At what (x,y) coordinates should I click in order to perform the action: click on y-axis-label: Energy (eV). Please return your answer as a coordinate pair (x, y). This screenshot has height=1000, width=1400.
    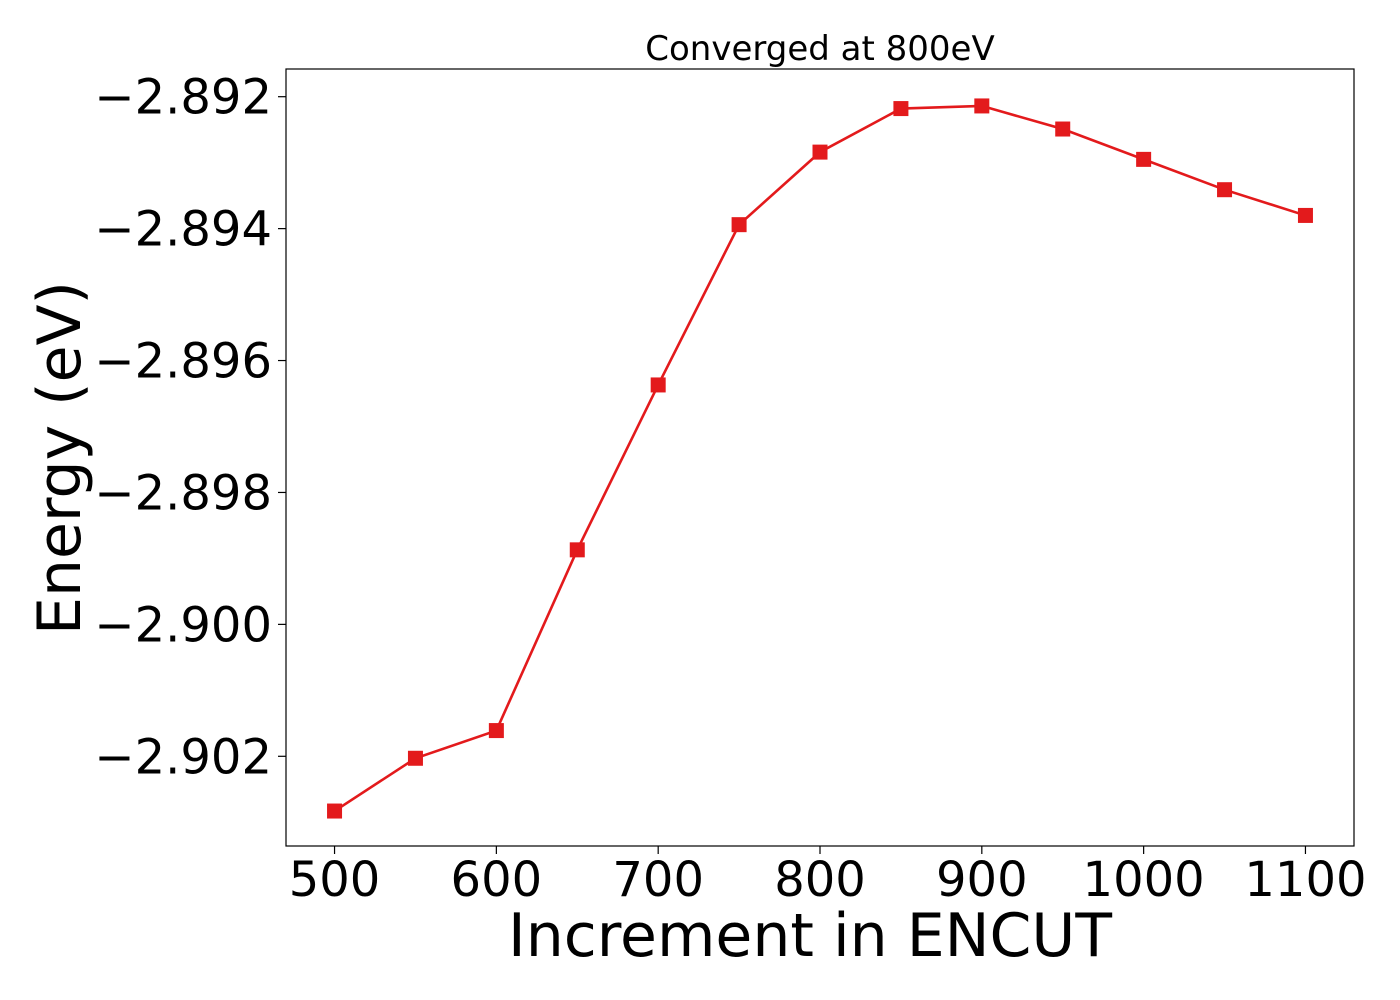
    Looking at the image, I should click on (60, 458).